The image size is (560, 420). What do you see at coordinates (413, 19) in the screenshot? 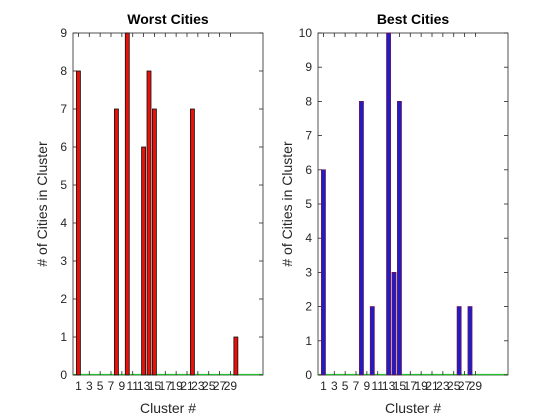
I see `chart-title: Best Cities` at bounding box center [413, 19].